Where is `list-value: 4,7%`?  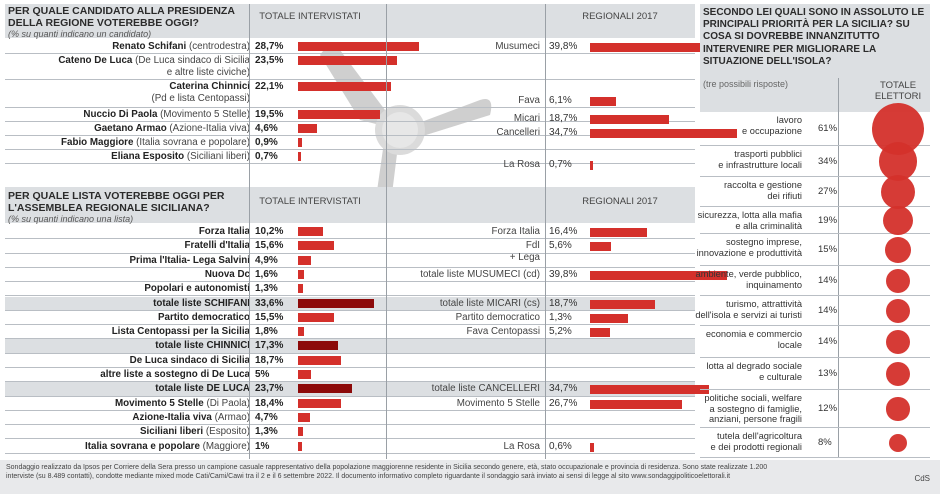
list-value: 4,7% is located at coordinates (266, 417).